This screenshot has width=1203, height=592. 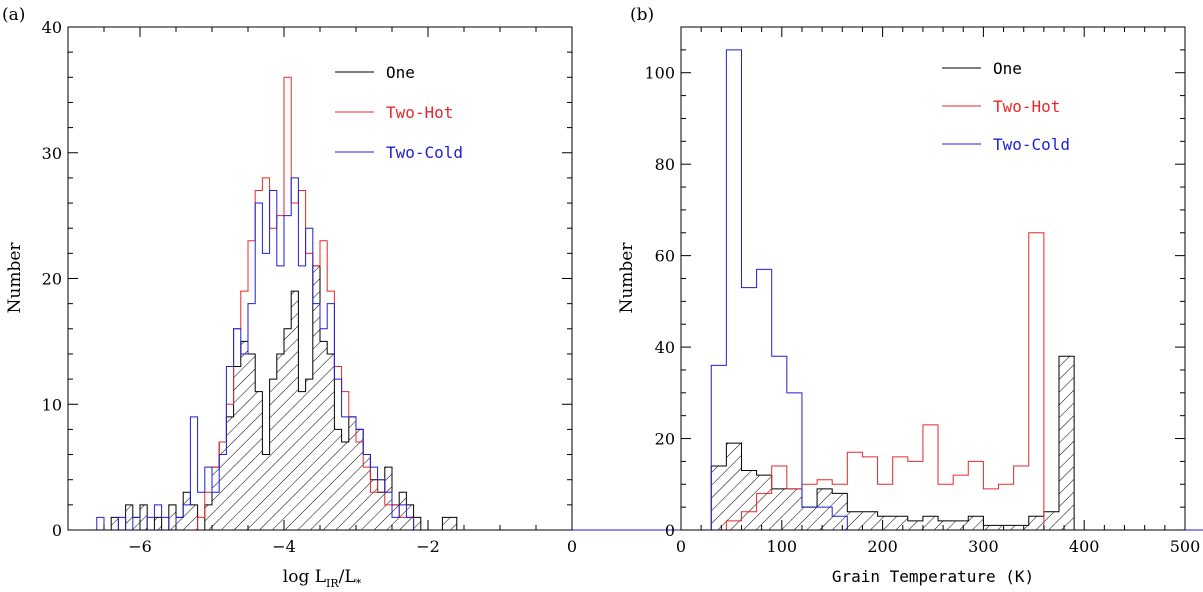 I want to click on y-tick-label: 80, so click(x=665, y=164).